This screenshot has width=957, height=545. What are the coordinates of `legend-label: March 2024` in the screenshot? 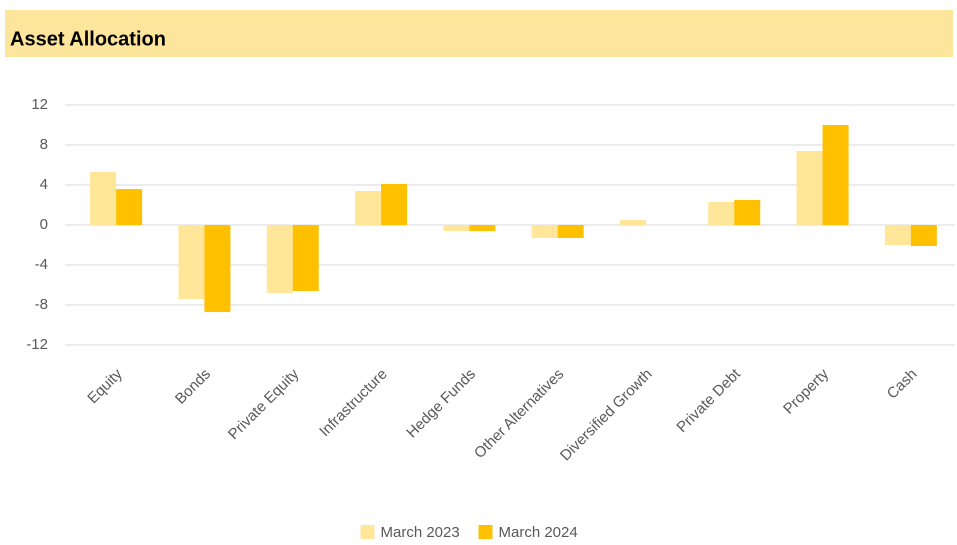 It's located at (538, 532).